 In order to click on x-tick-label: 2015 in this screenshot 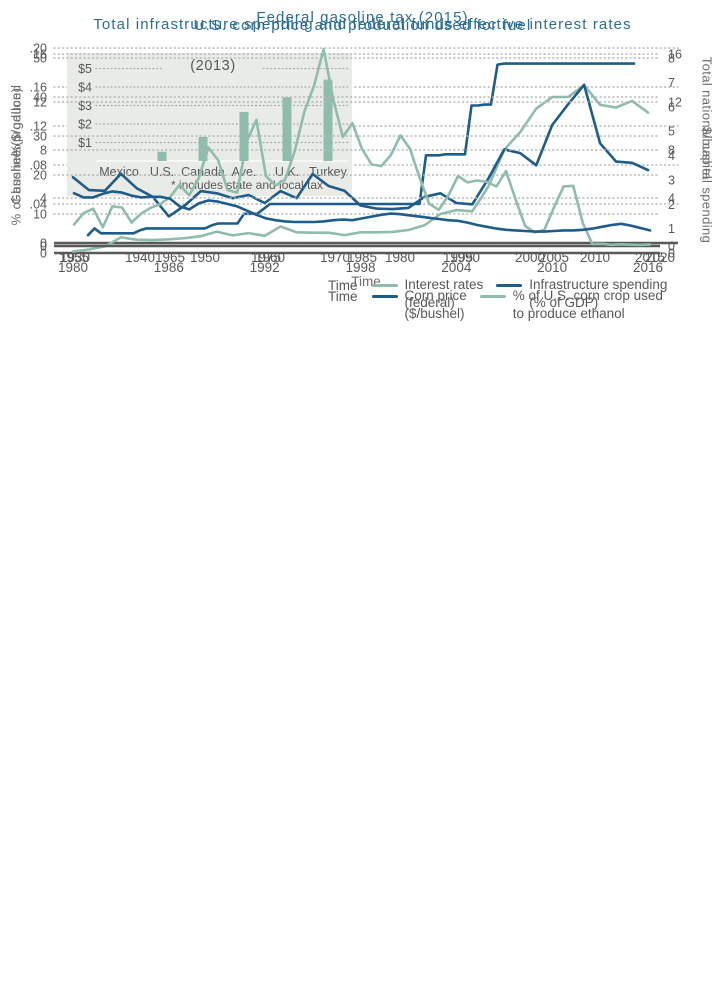, I will do `click(650, 257)`.